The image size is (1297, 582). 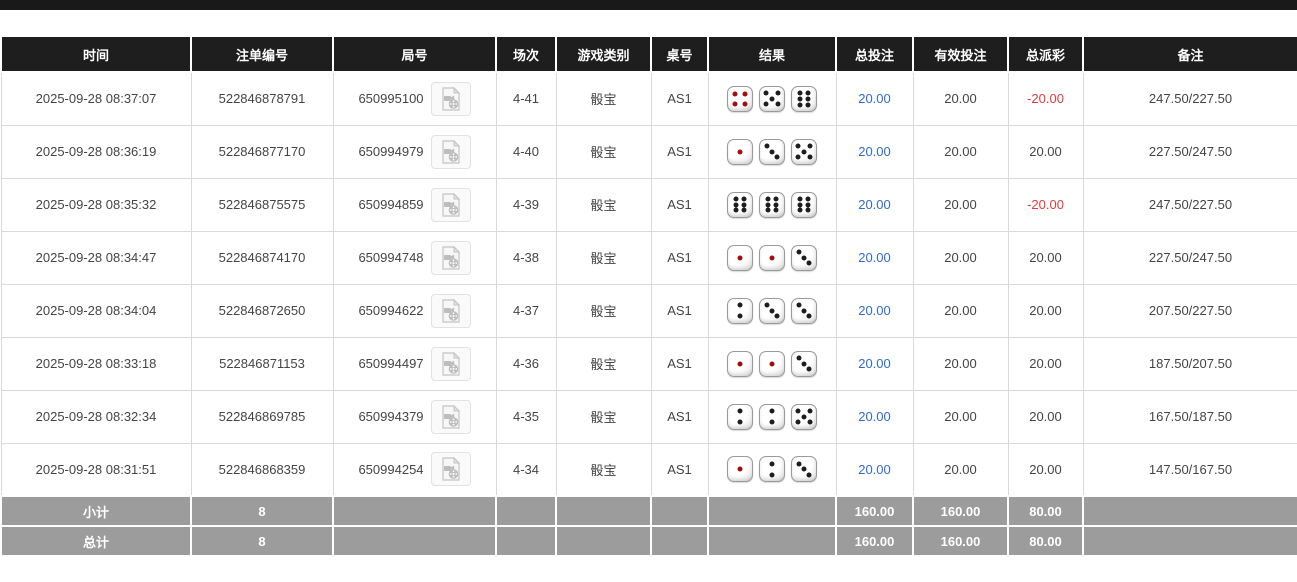 What do you see at coordinates (262, 511) in the screenshot?
I see `summary-count: 8` at bounding box center [262, 511].